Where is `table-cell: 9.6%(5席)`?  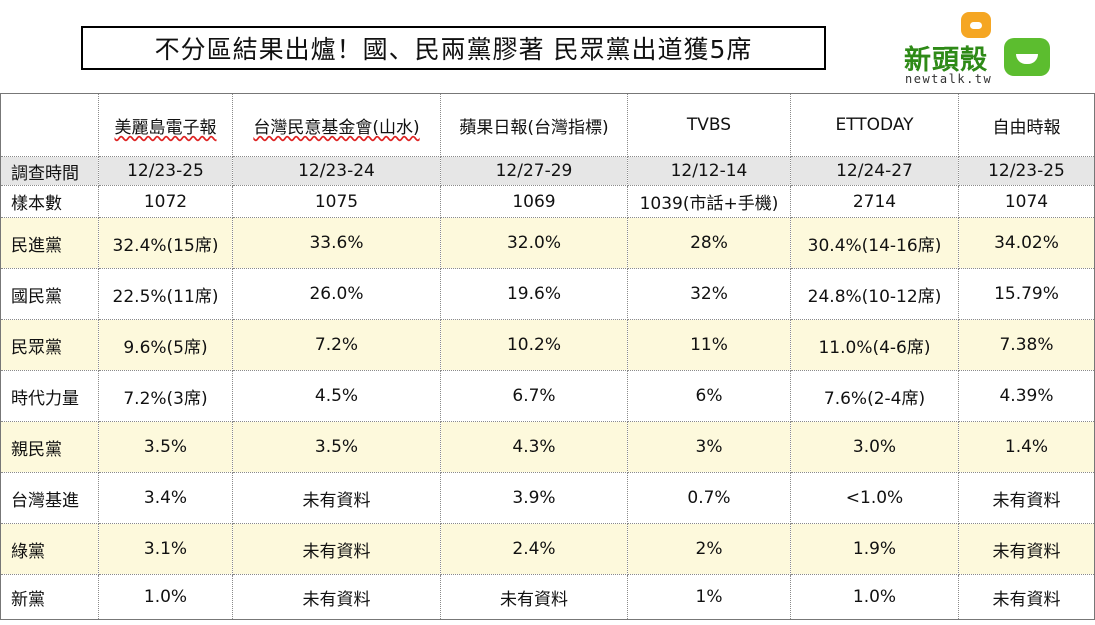
table-cell: 9.6%(5席) is located at coordinates (165, 345).